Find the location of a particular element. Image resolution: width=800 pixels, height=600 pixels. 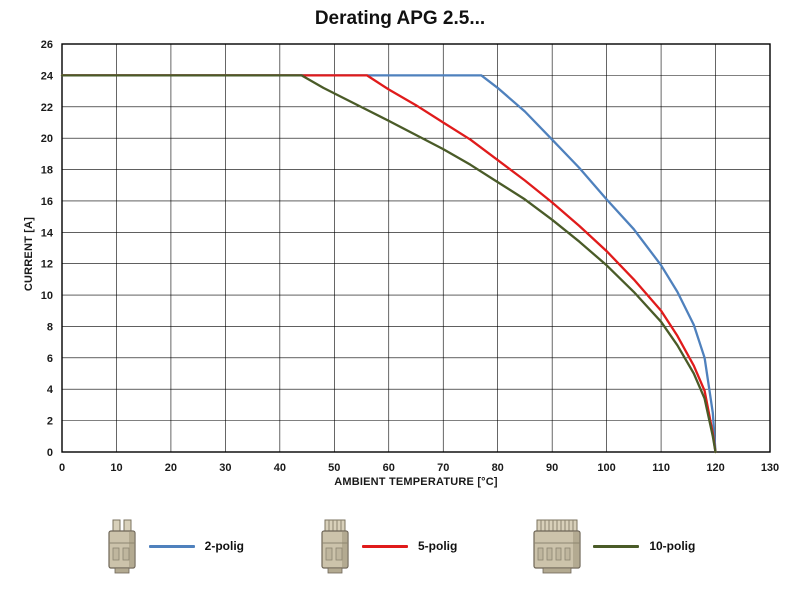

svg-text: 4 is located at coordinates (50, 390).